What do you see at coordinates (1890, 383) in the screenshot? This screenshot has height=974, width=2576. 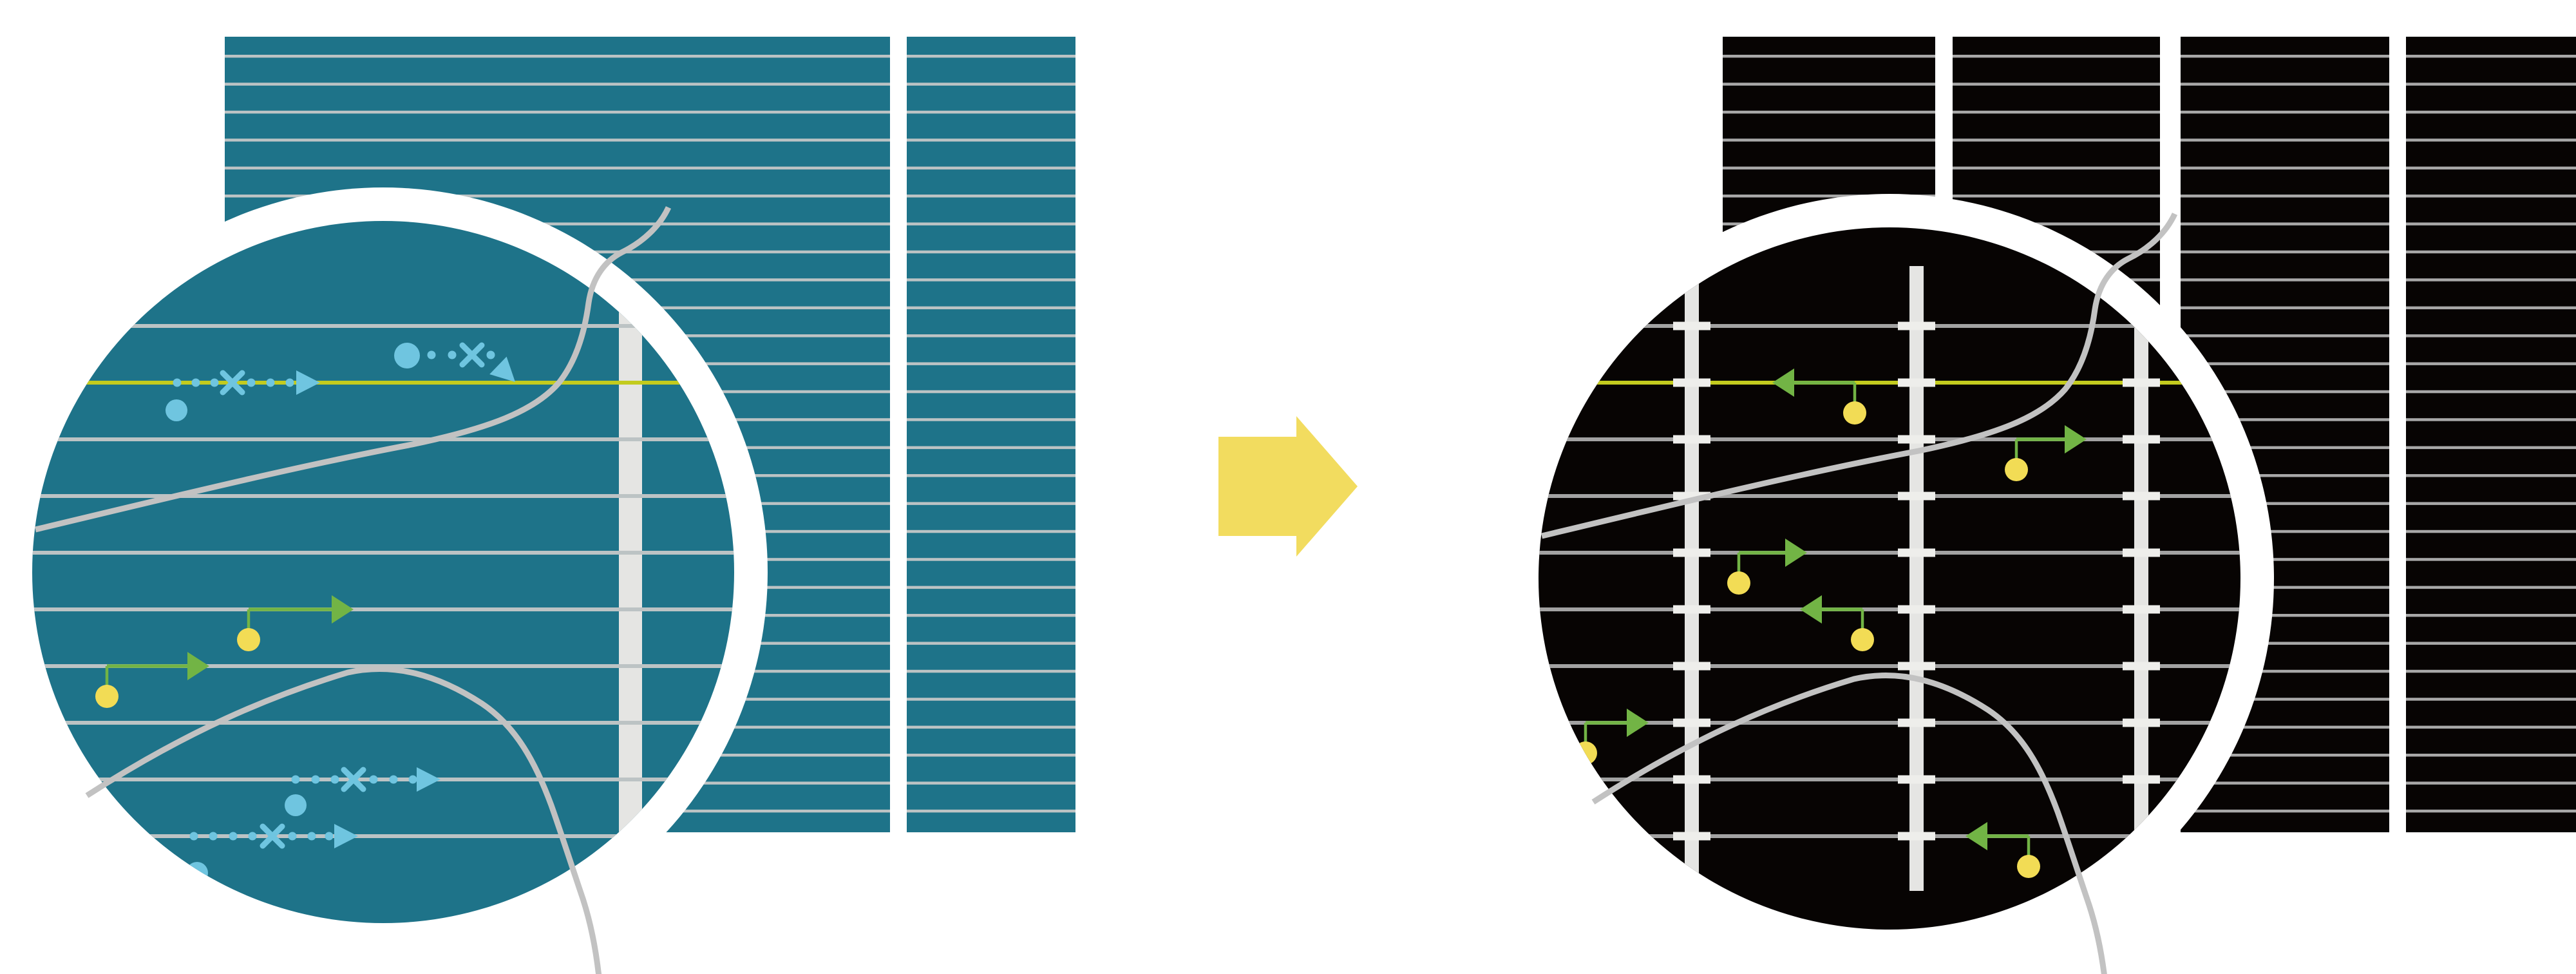 I see `highlighted-finger-line` at bounding box center [1890, 383].